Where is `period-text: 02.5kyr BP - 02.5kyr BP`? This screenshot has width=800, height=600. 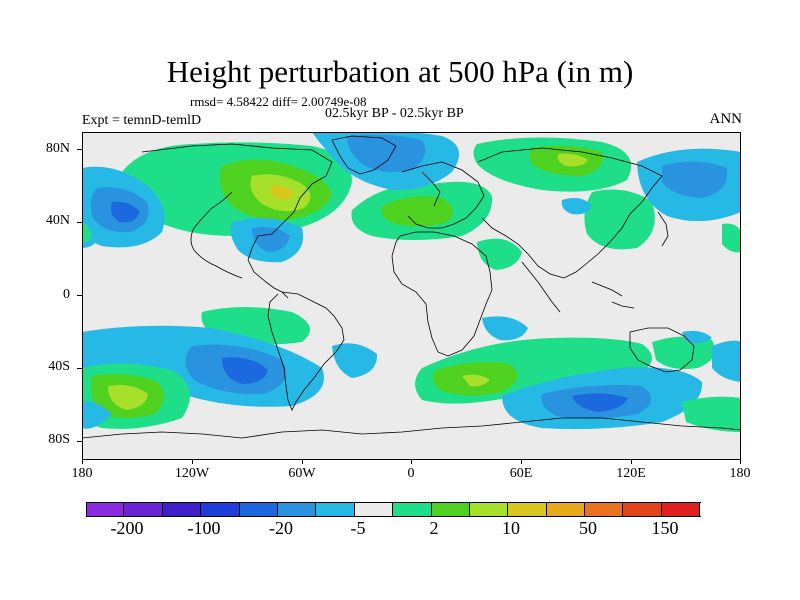 period-text: 02.5kyr BP - 02.5kyr BP is located at coordinates (394, 113).